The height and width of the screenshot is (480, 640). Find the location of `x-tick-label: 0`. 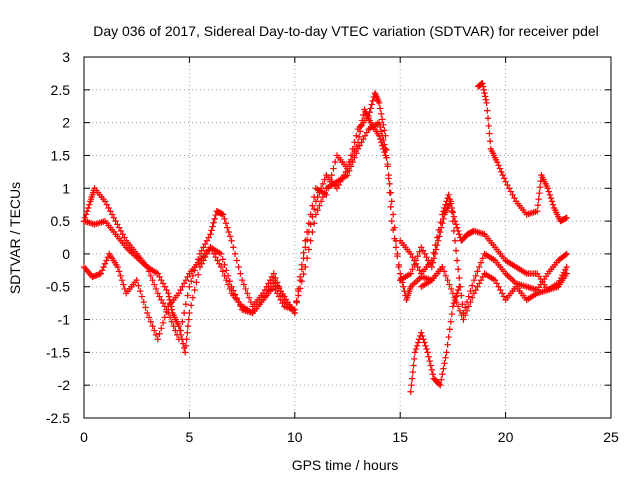

x-tick-label: 0 is located at coordinates (84, 437).